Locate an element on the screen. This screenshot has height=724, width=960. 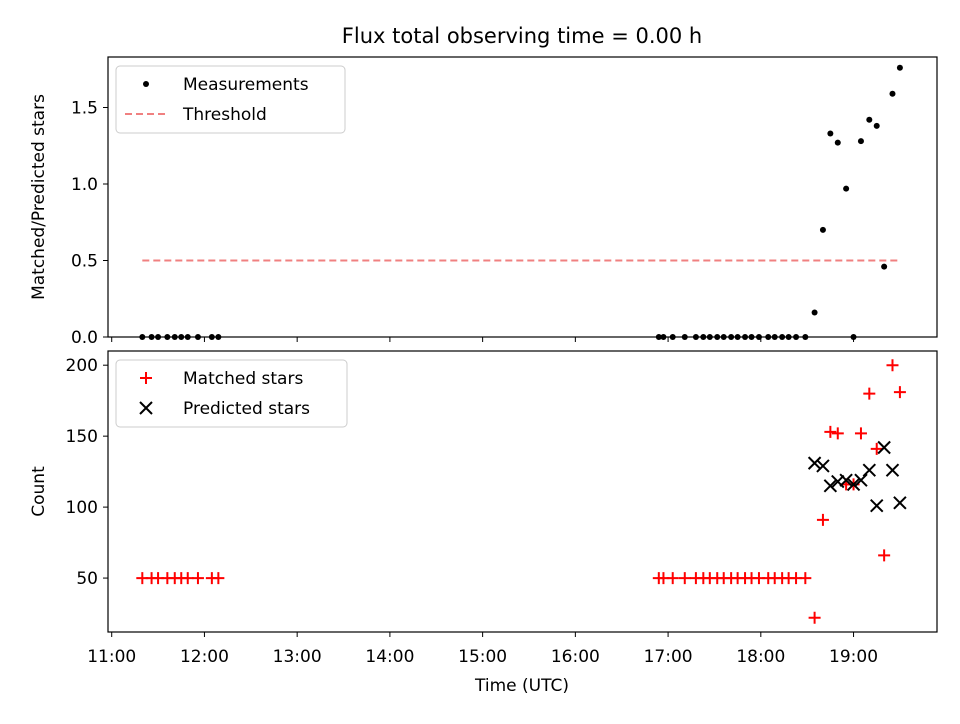
x-axis-label: Time (UTC) is located at coordinates (521, 686).